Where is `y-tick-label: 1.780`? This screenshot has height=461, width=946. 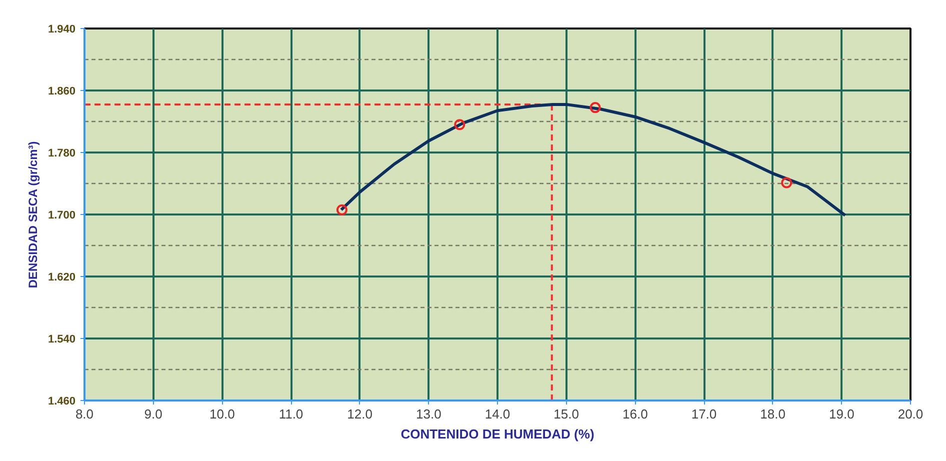
y-tick-label: 1.780 is located at coordinates (62, 154).